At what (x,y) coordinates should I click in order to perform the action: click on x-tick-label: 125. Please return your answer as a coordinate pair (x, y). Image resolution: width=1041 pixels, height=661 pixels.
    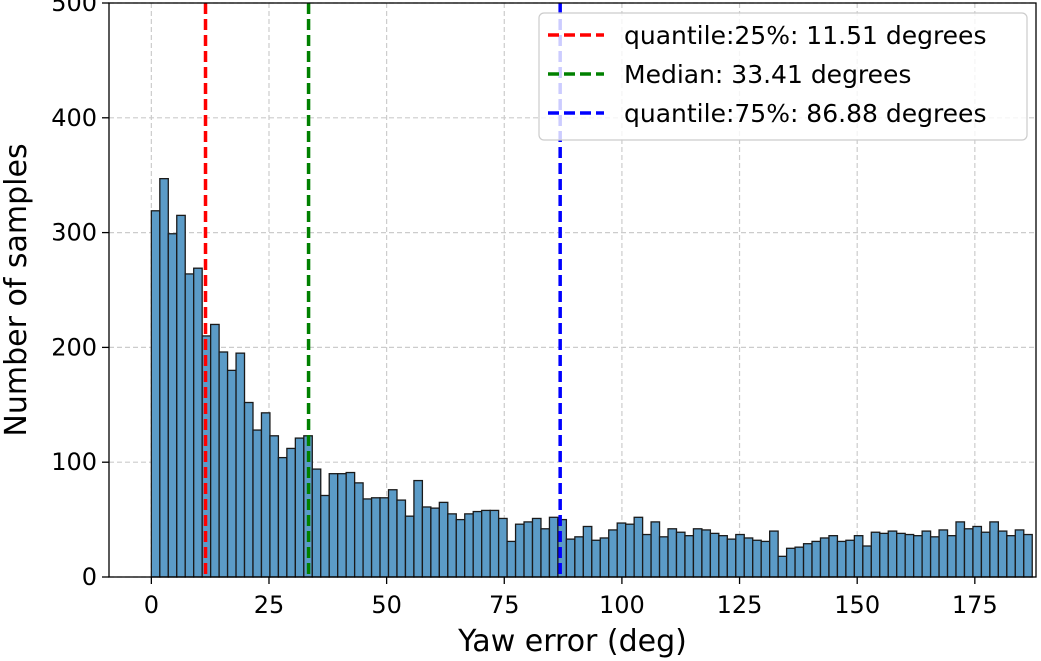
    Looking at the image, I should click on (740, 605).